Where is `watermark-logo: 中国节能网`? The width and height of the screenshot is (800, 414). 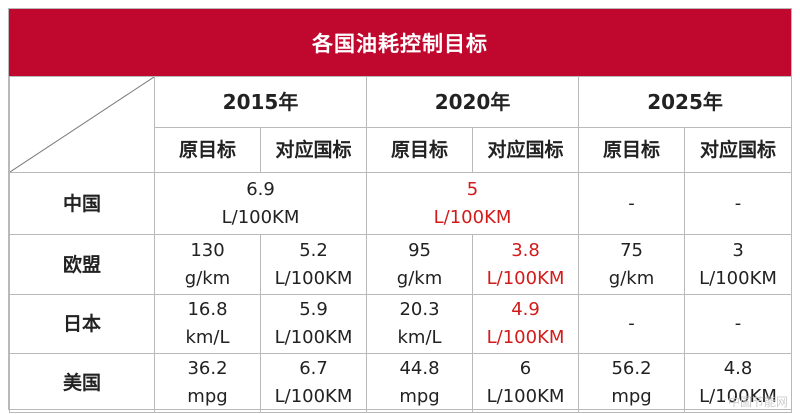
watermark-logo: 中国节能网 is located at coordinates (757, 402).